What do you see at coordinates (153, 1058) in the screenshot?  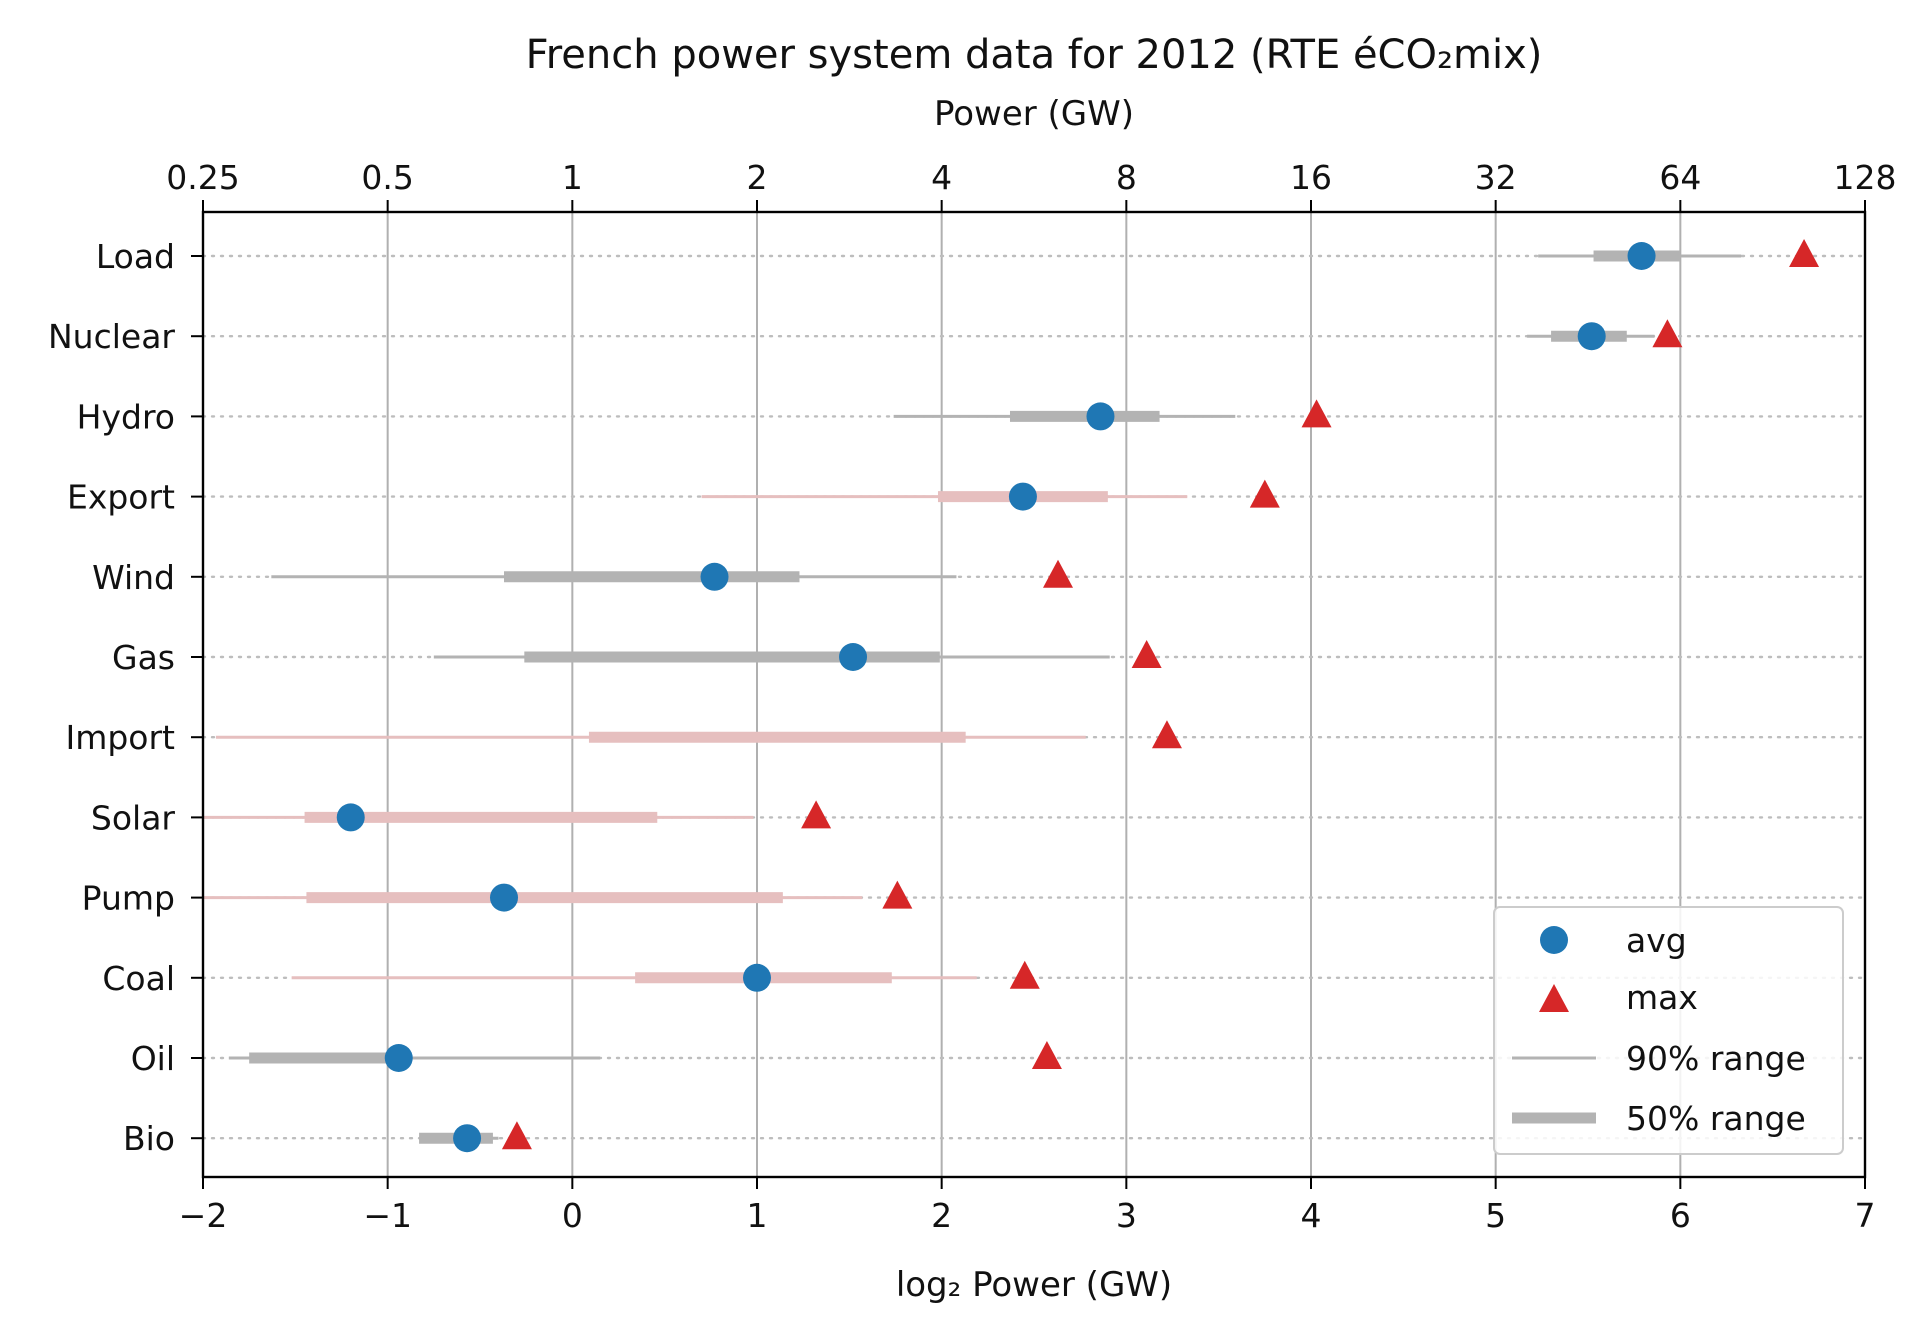 I see `category-label-oil: Oil` at bounding box center [153, 1058].